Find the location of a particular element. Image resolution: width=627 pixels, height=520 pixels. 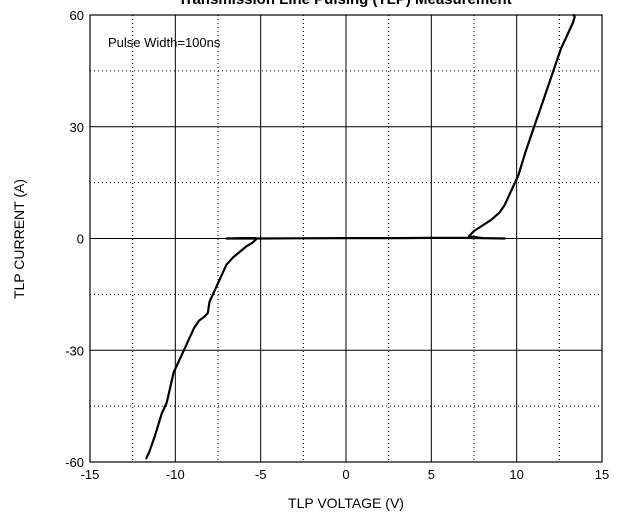

y-tick-label: 30 is located at coordinates (77, 127).